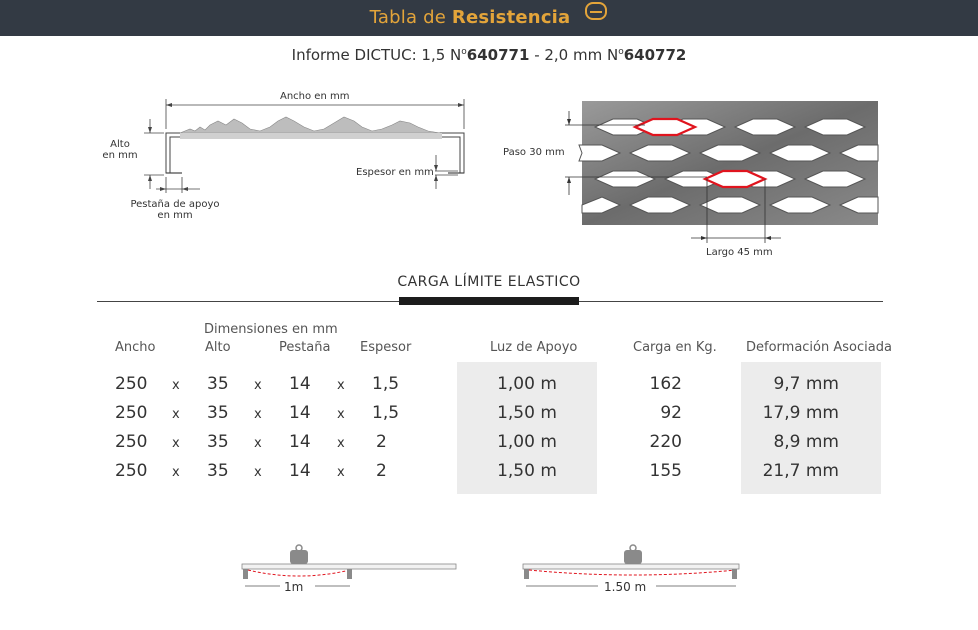 The height and width of the screenshot is (630, 978). What do you see at coordinates (811, 428) in the screenshot?
I see `deformacion-column-shade` at bounding box center [811, 428].